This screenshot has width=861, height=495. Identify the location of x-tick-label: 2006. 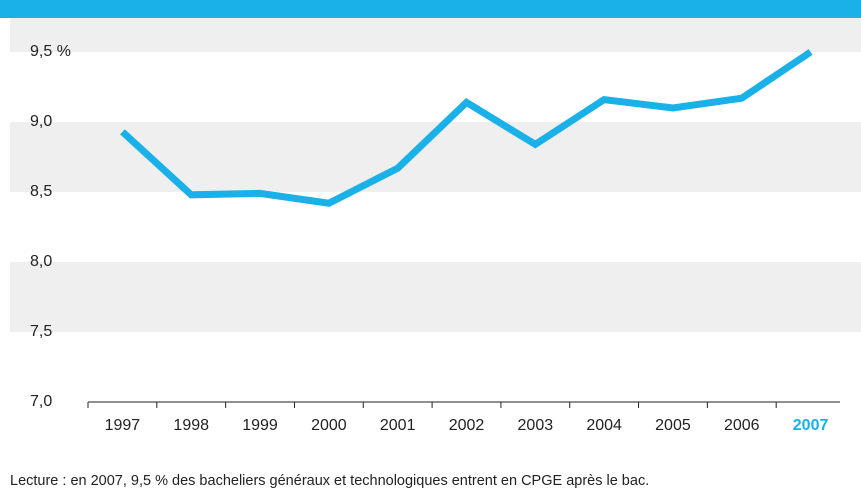
(742, 425).